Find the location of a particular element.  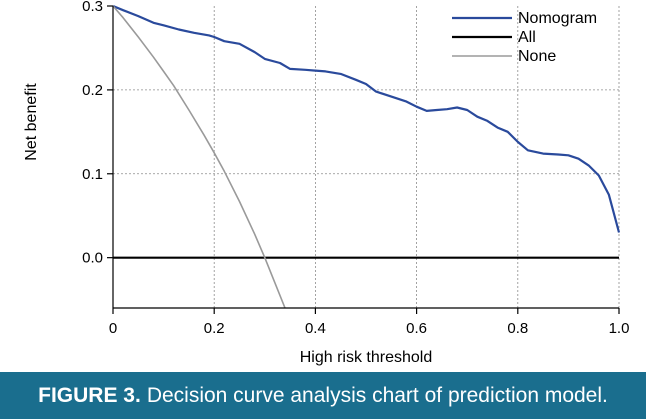

x-tick-label-3: 0.6 is located at coordinates (416, 328).